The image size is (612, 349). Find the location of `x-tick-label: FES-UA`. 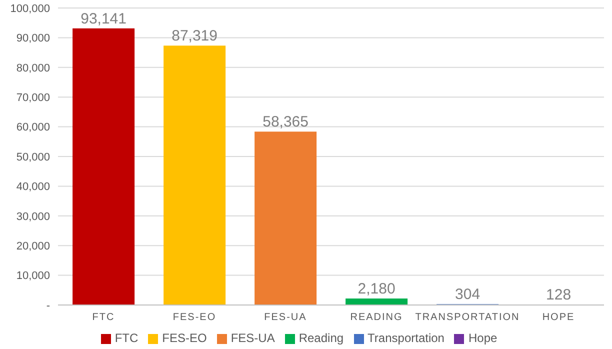

x-tick-label: FES-UA is located at coordinates (285, 318).